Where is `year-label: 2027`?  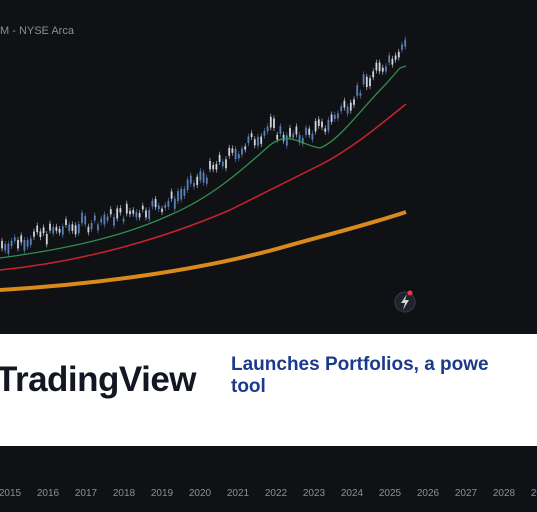
year-label: 2027 is located at coordinates (466, 493).